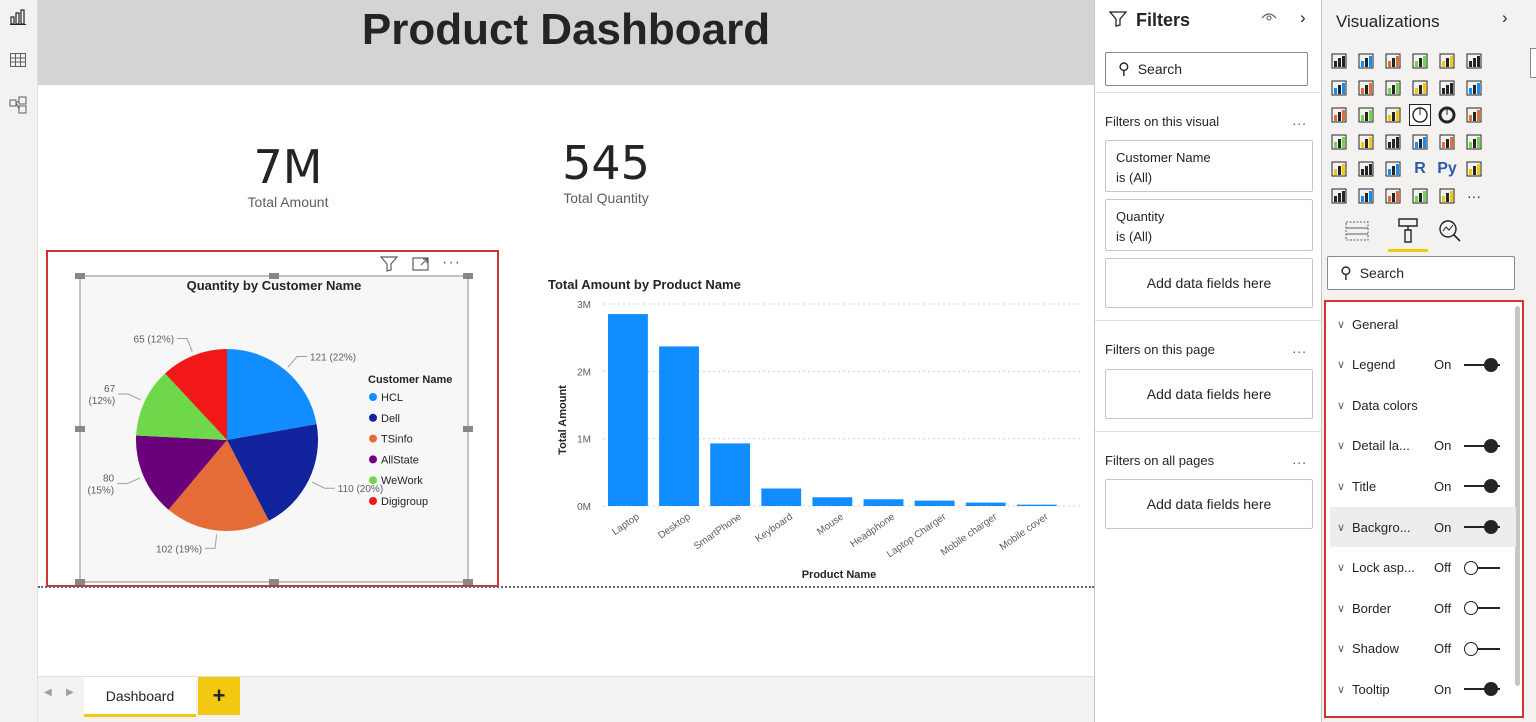  I want to click on add-report-filter-well: Add data fields here, so click(1209, 504).